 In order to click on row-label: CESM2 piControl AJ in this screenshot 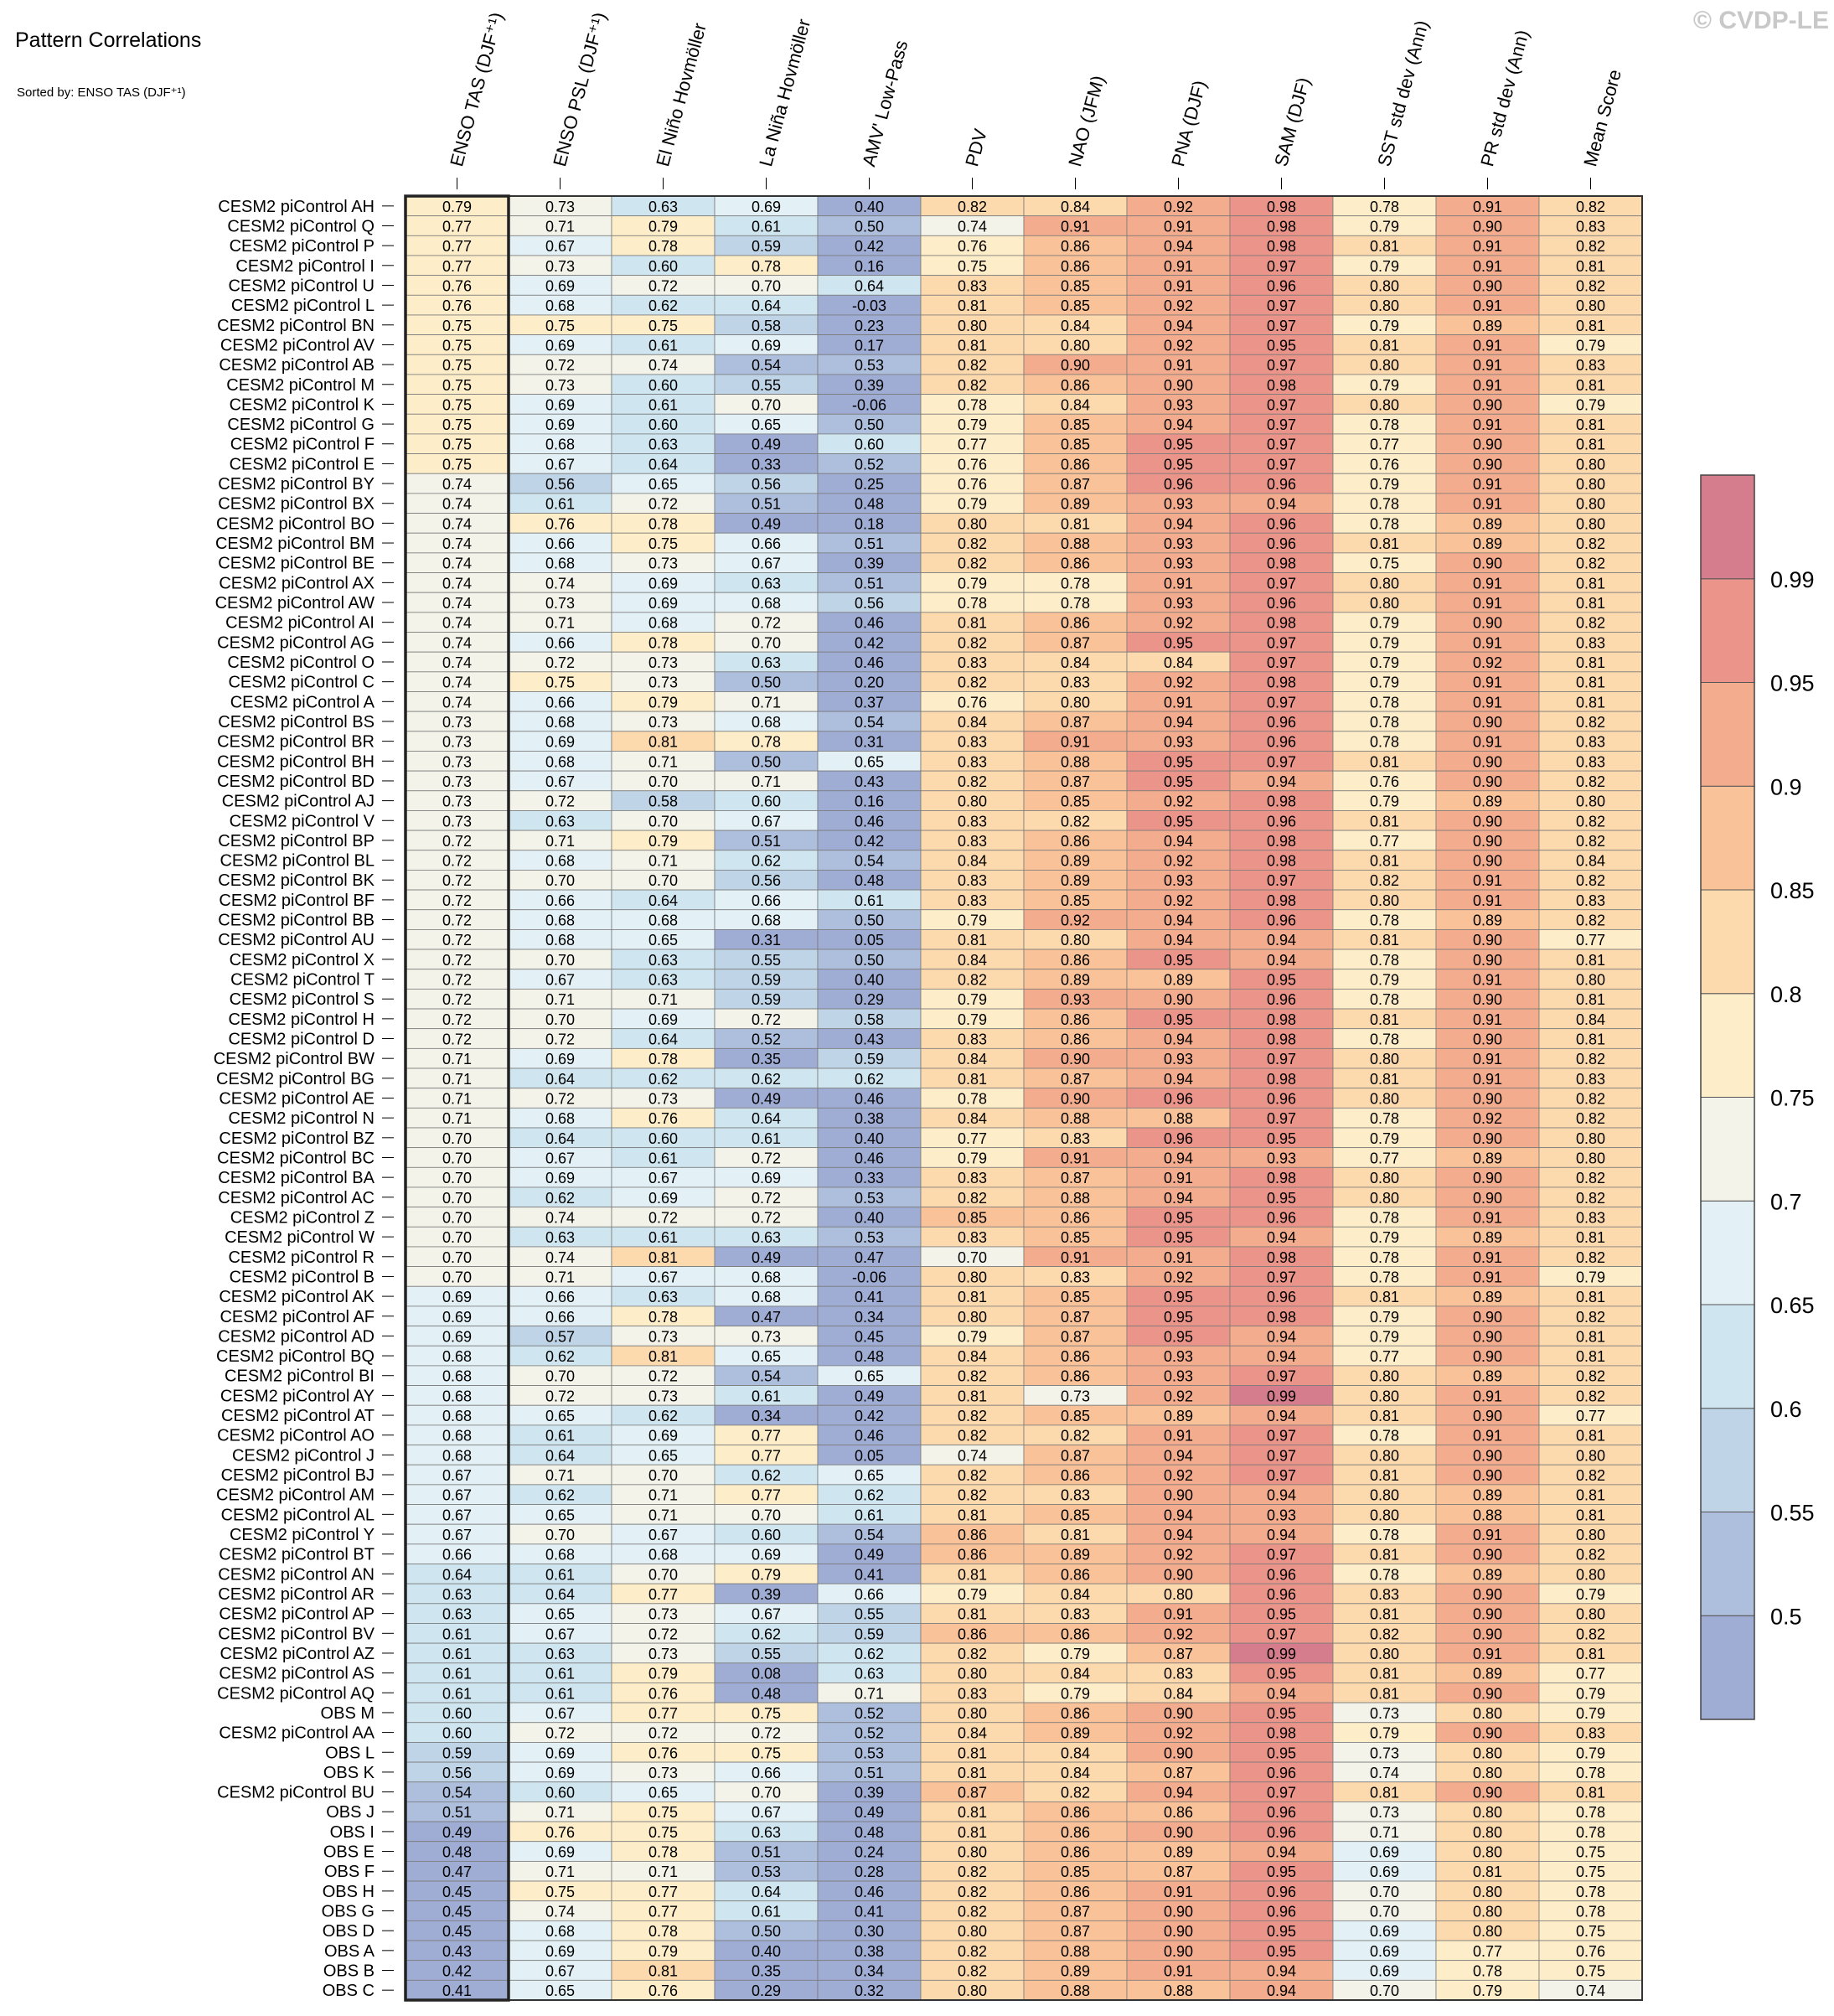, I will do `click(298, 802)`.